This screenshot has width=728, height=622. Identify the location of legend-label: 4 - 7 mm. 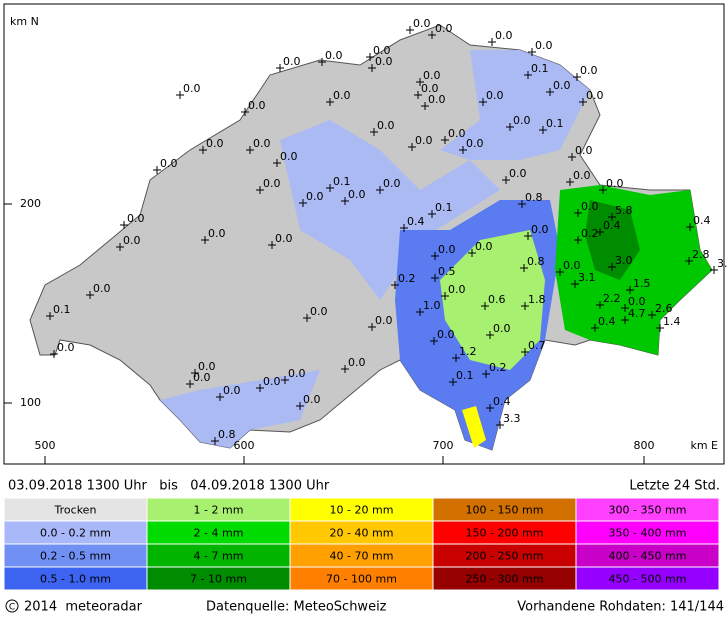
(219, 556).